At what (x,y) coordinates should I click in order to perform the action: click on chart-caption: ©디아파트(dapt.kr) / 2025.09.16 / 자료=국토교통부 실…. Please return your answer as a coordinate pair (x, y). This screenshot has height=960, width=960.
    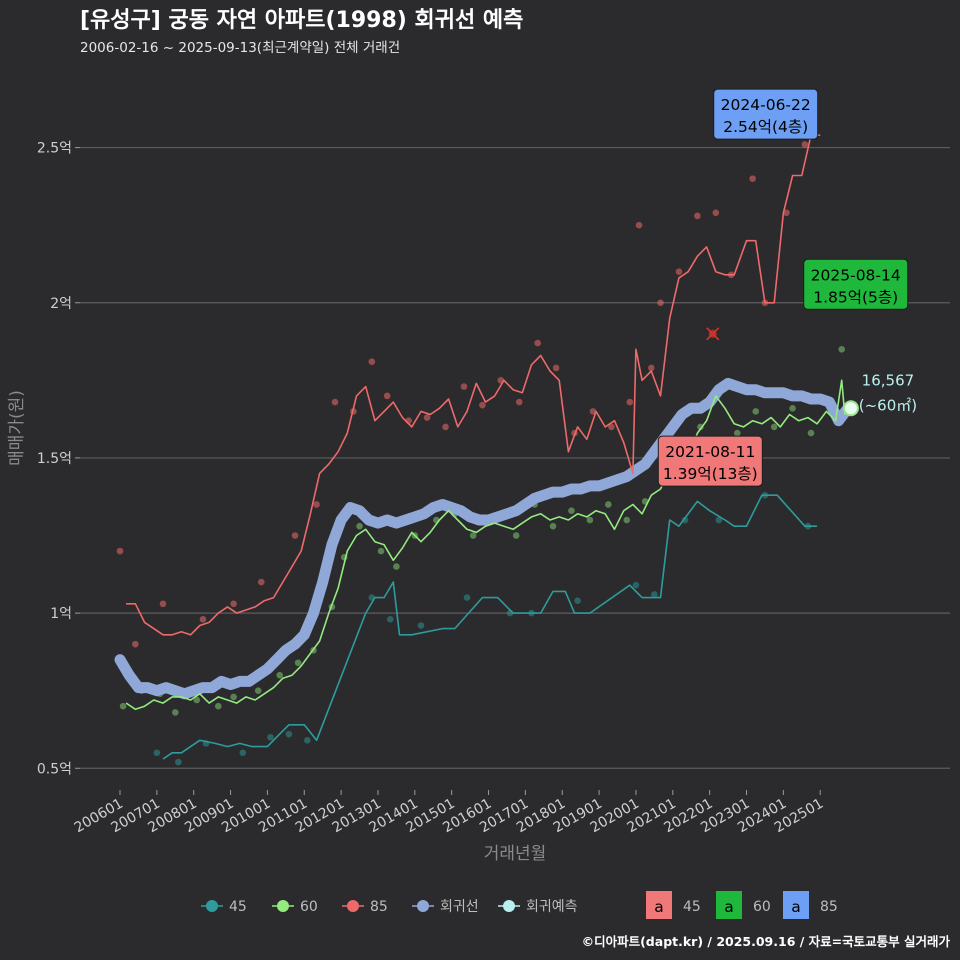
    Looking at the image, I should click on (766, 941).